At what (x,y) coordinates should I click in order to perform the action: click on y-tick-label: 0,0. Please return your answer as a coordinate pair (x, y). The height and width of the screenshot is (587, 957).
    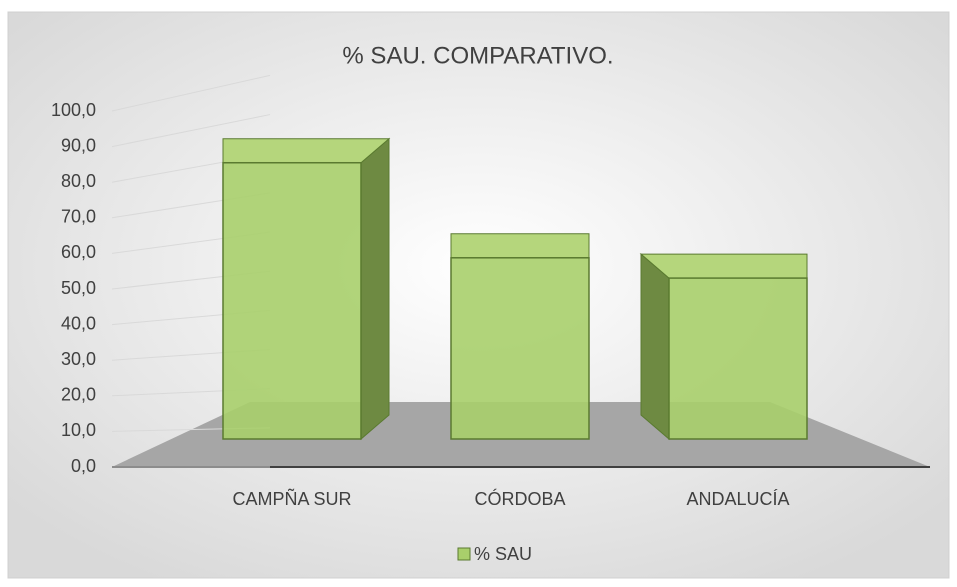
    Looking at the image, I should click on (83, 466).